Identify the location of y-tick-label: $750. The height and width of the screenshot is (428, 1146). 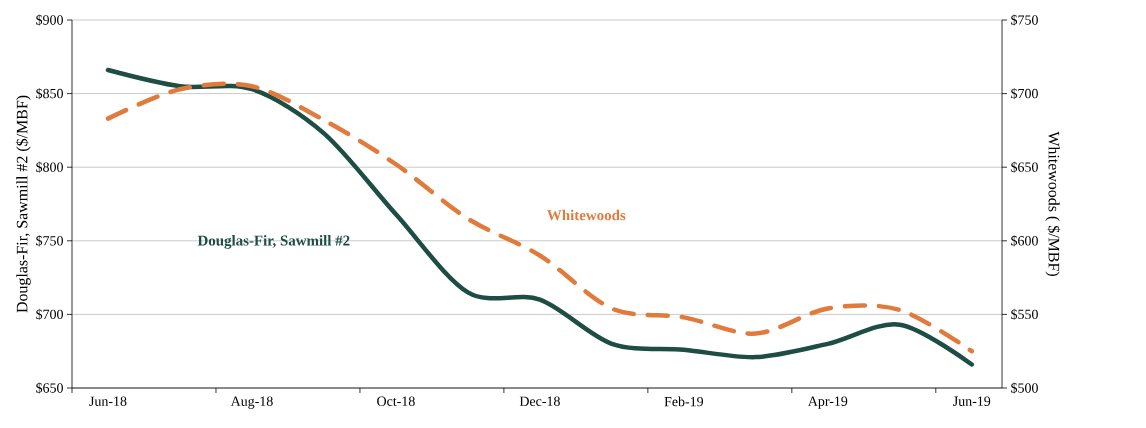
(49, 241).